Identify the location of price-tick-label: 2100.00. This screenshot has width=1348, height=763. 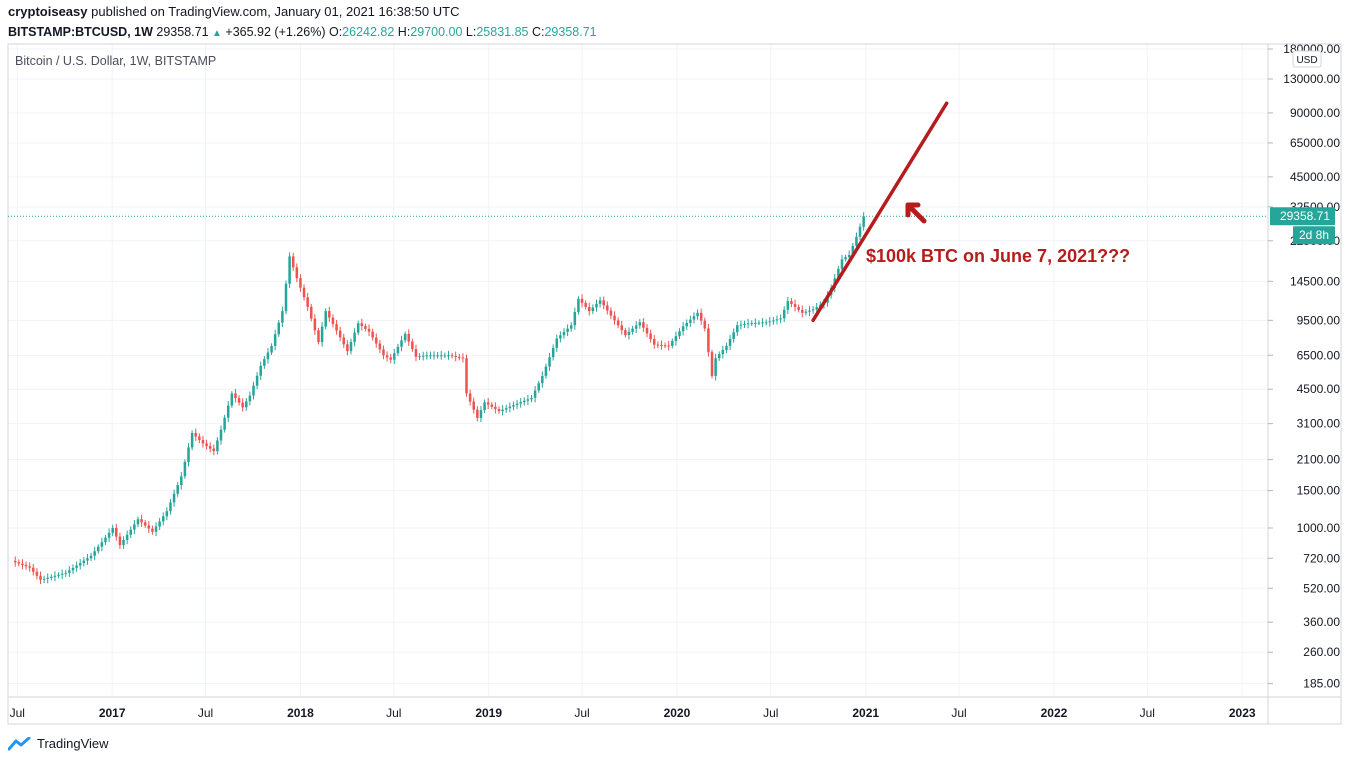
(1319, 460).